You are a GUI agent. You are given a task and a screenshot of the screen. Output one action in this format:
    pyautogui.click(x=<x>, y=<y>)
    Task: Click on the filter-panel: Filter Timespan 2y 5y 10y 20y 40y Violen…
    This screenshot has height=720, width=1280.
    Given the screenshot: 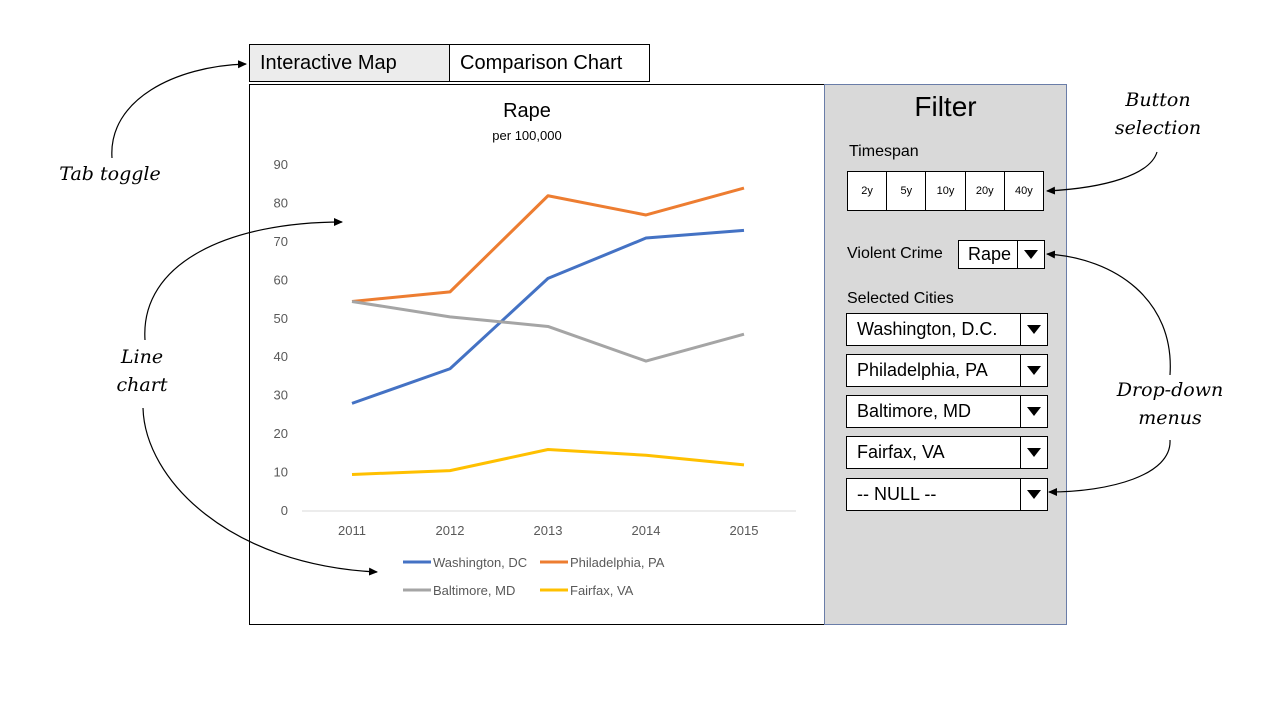 What is the action you would take?
    pyautogui.click(x=945, y=354)
    